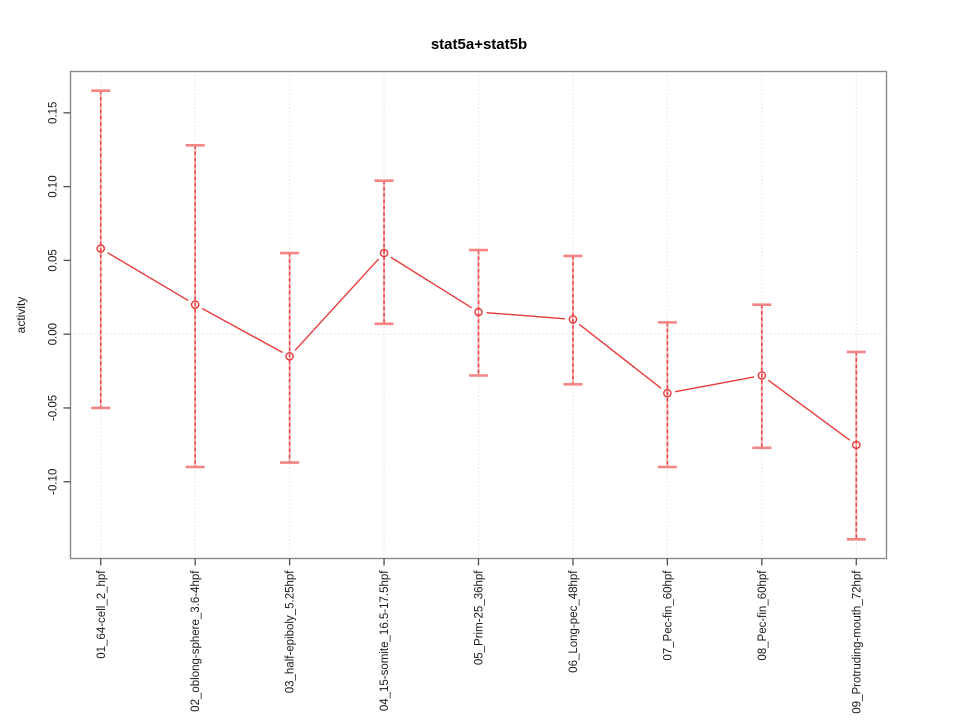 The image size is (960, 720). What do you see at coordinates (668, 615) in the screenshot?
I see `x-tick-label: 07_Pec-fin_60hpf` at bounding box center [668, 615].